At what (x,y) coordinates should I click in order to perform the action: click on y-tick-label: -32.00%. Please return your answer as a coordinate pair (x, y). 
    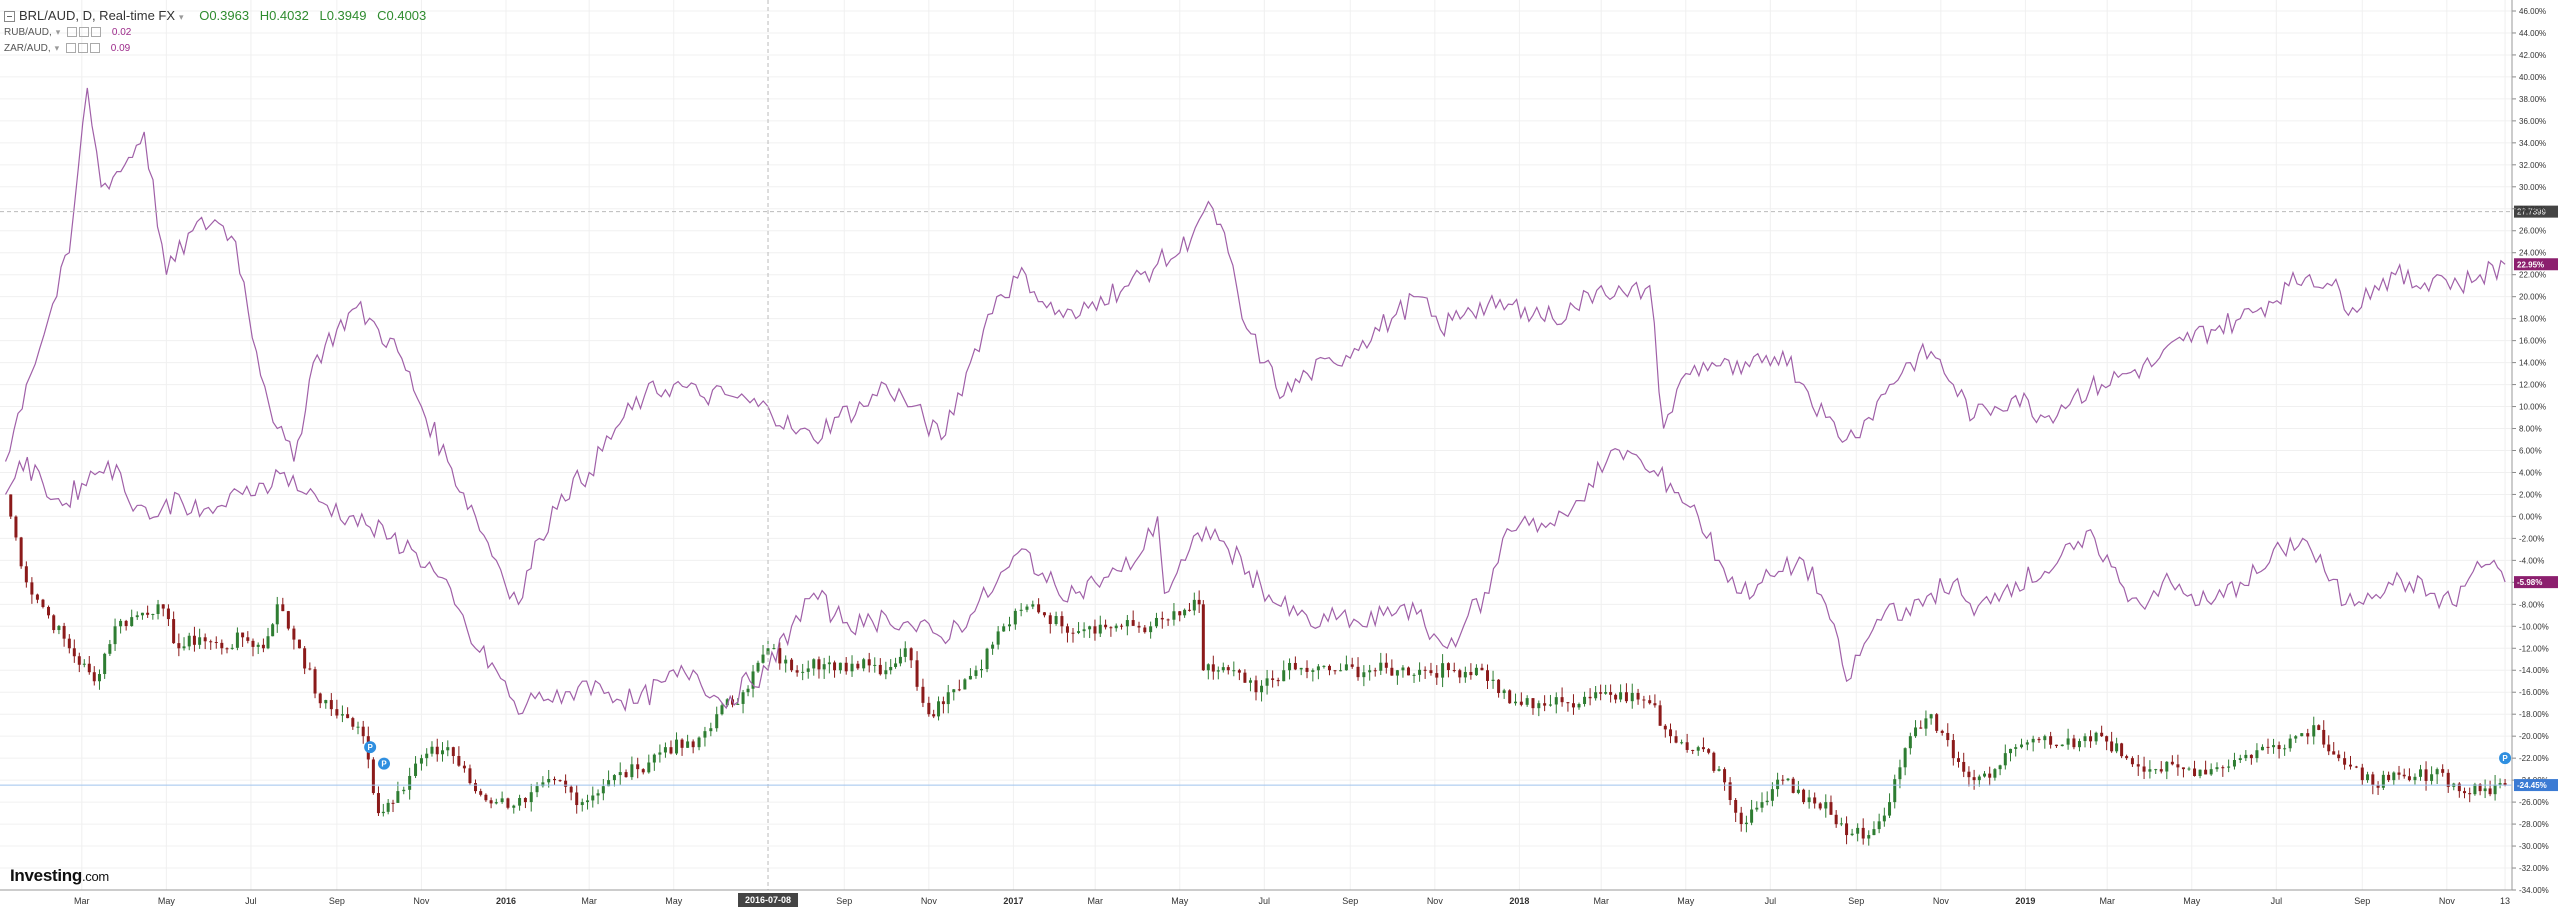
    Looking at the image, I should click on (2534, 868).